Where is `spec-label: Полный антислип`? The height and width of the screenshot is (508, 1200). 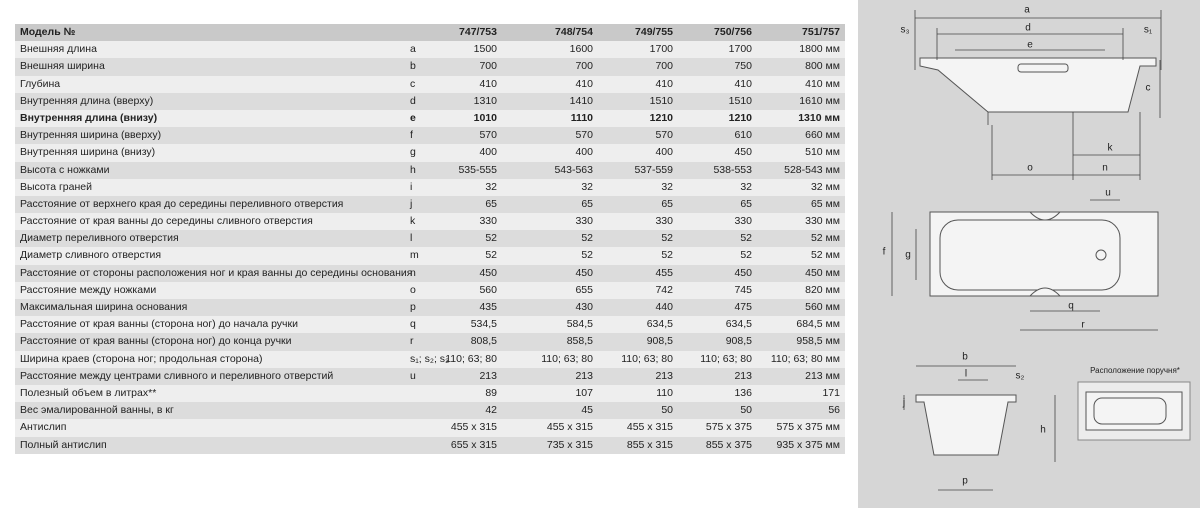 spec-label: Полный антислип is located at coordinates (63, 444).